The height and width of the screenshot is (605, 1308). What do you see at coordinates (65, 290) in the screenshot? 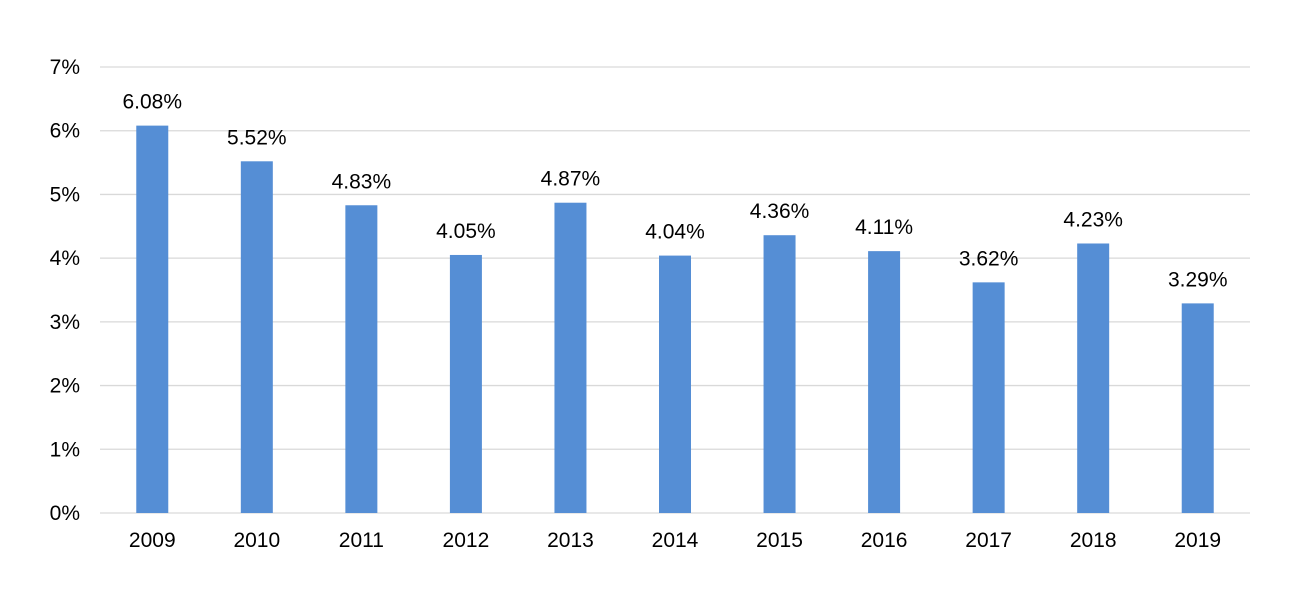
I see `y-axis-tick-labels: 0% 1% 2% 3% 4% 5% 6% 7%` at bounding box center [65, 290].